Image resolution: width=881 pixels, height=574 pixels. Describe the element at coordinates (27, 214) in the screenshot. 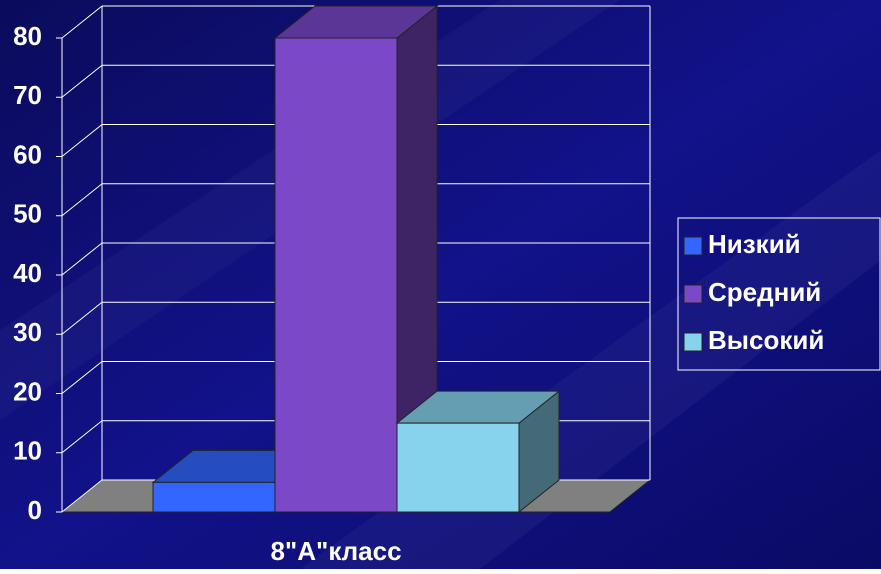

I see `y-tick-label: 50` at that location.